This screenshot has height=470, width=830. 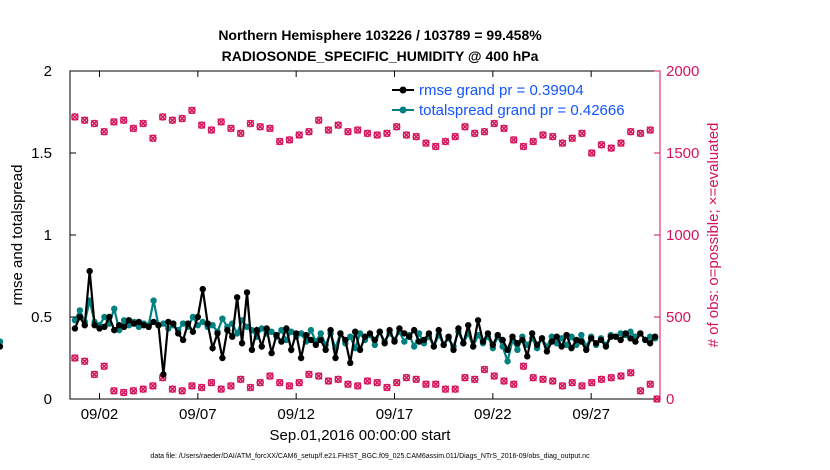 What do you see at coordinates (493, 414) in the screenshot?
I see `x-tick-label: 09/22` at bounding box center [493, 414].